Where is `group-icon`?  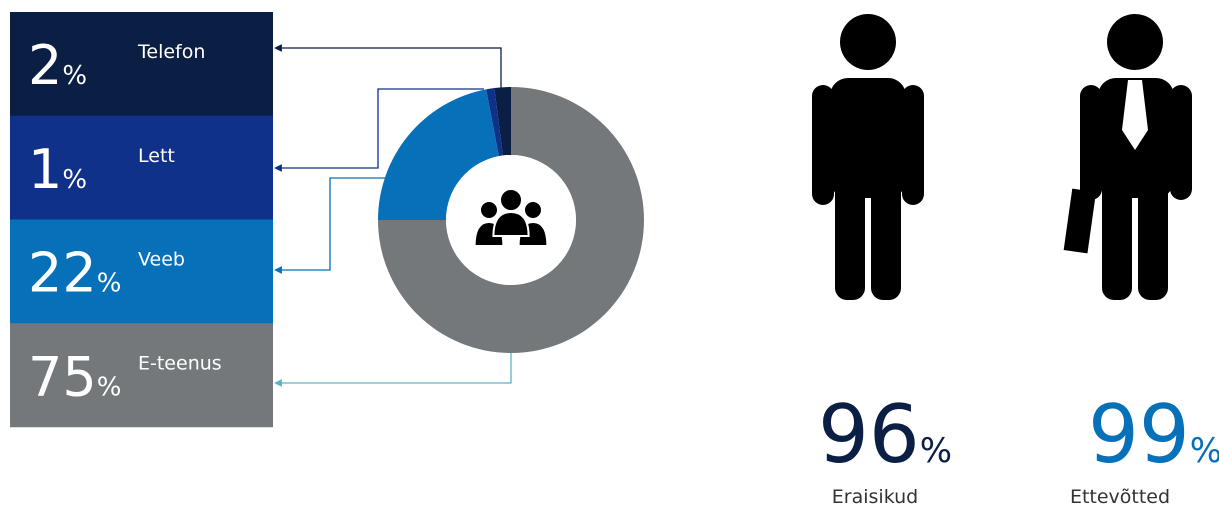 group-icon is located at coordinates (511, 217).